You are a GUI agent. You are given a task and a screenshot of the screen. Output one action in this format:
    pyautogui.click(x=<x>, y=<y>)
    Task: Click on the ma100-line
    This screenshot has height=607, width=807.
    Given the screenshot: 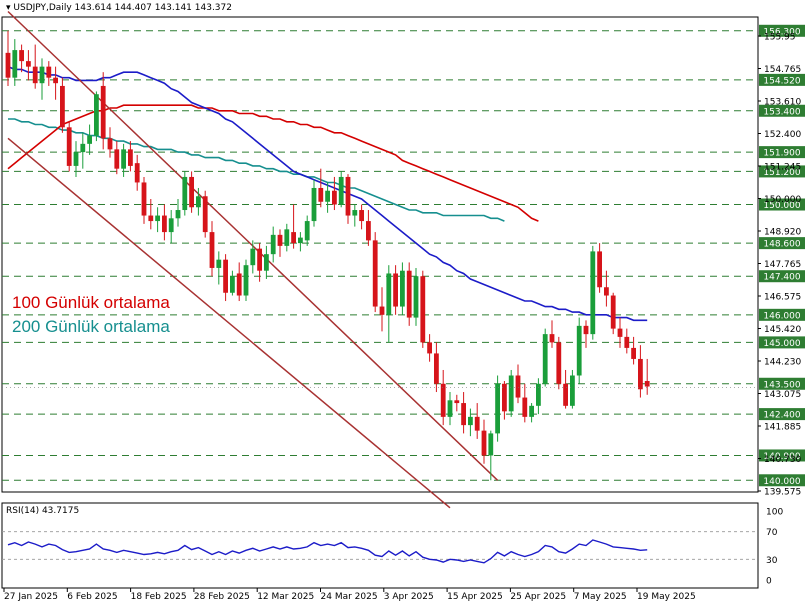 What is the action you would take?
    pyautogui.click(x=273, y=163)
    